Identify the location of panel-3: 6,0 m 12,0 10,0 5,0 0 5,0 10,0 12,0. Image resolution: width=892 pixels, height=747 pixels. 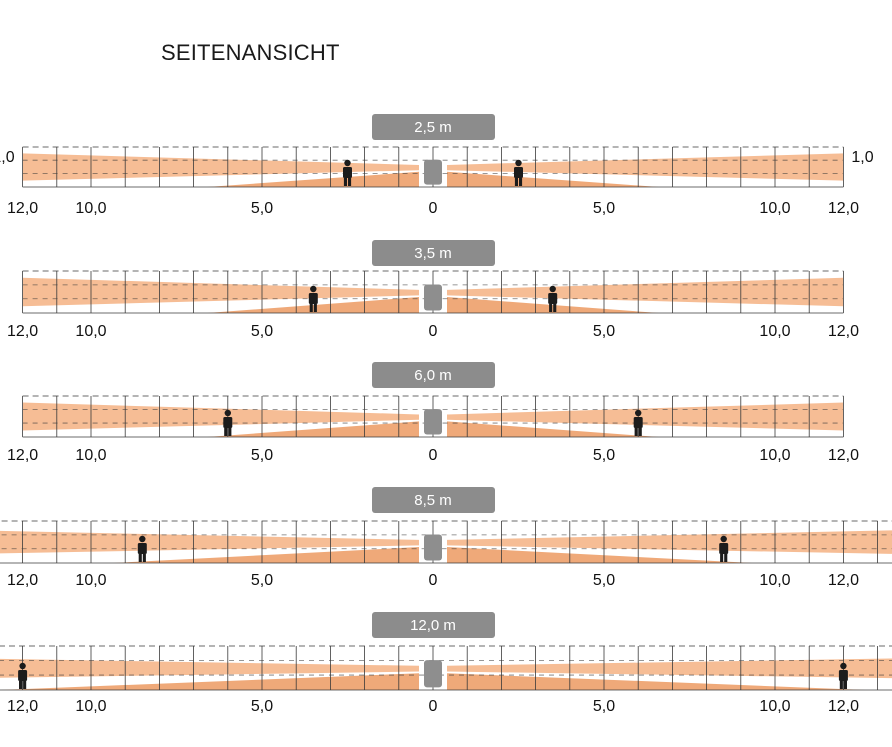
(433, 413).